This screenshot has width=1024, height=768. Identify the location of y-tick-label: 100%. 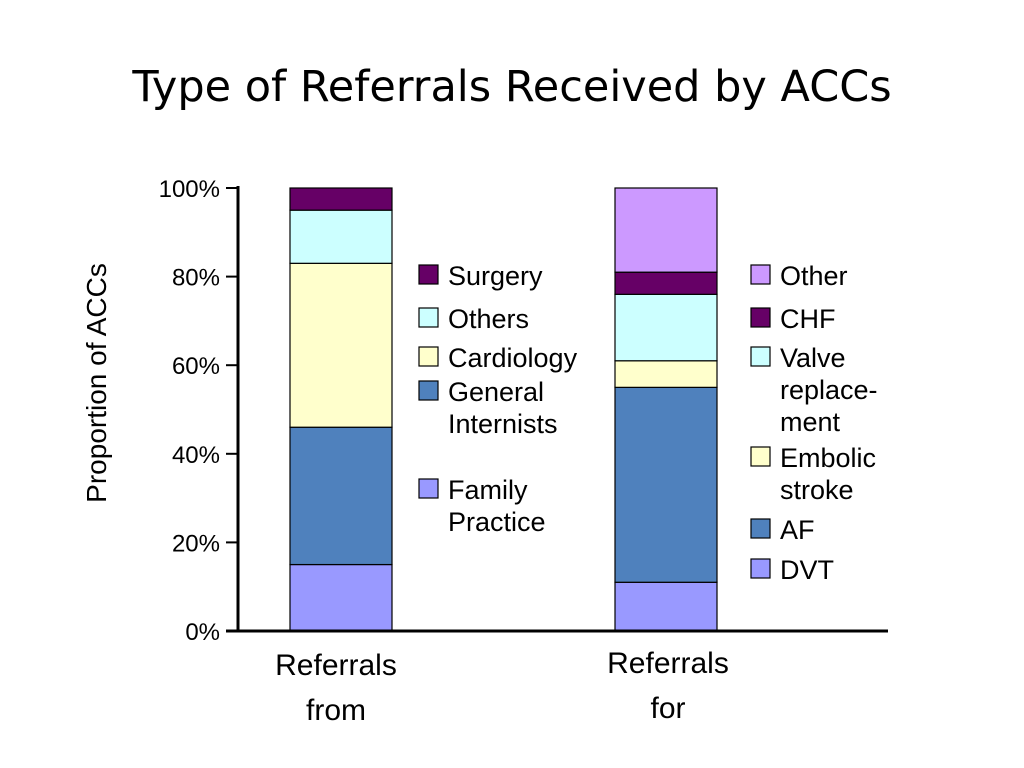
(189, 189).